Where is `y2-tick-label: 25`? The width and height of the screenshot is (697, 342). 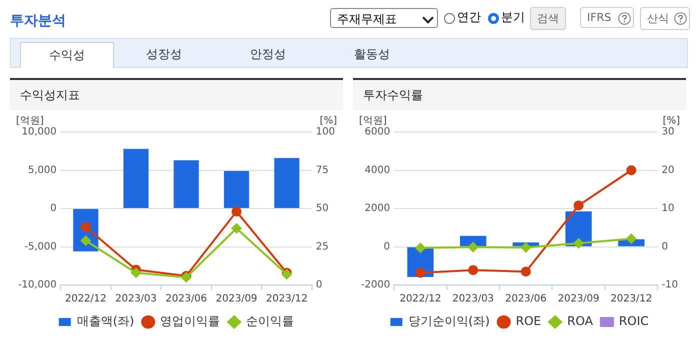 y2-tick-label: 25 is located at coordinates (322, 246).